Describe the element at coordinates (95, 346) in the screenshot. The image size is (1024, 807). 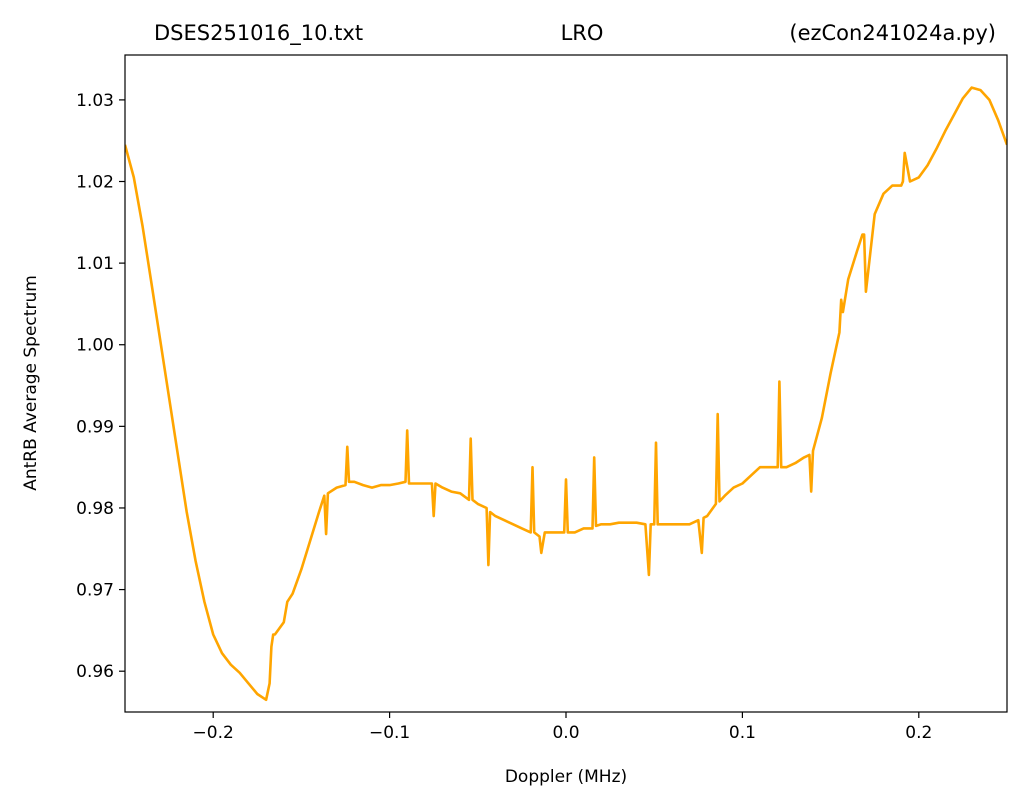
I see `y-tick-label: 1.00` at that location.